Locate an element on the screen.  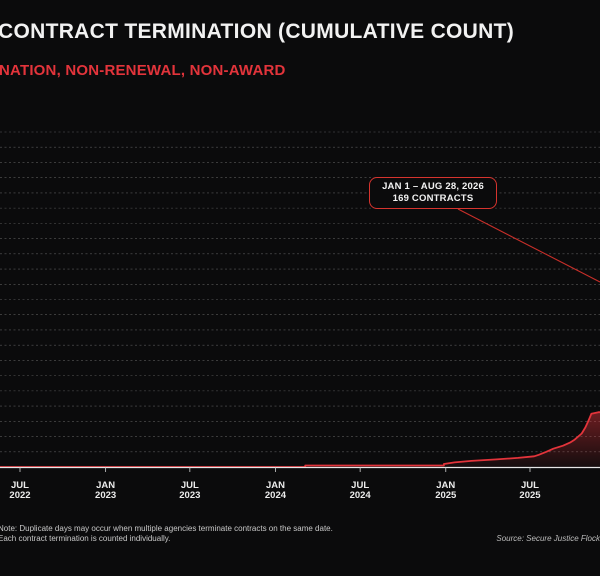
source-credit: Source: Secure Justice Flock is located at coordinates (548, 538).